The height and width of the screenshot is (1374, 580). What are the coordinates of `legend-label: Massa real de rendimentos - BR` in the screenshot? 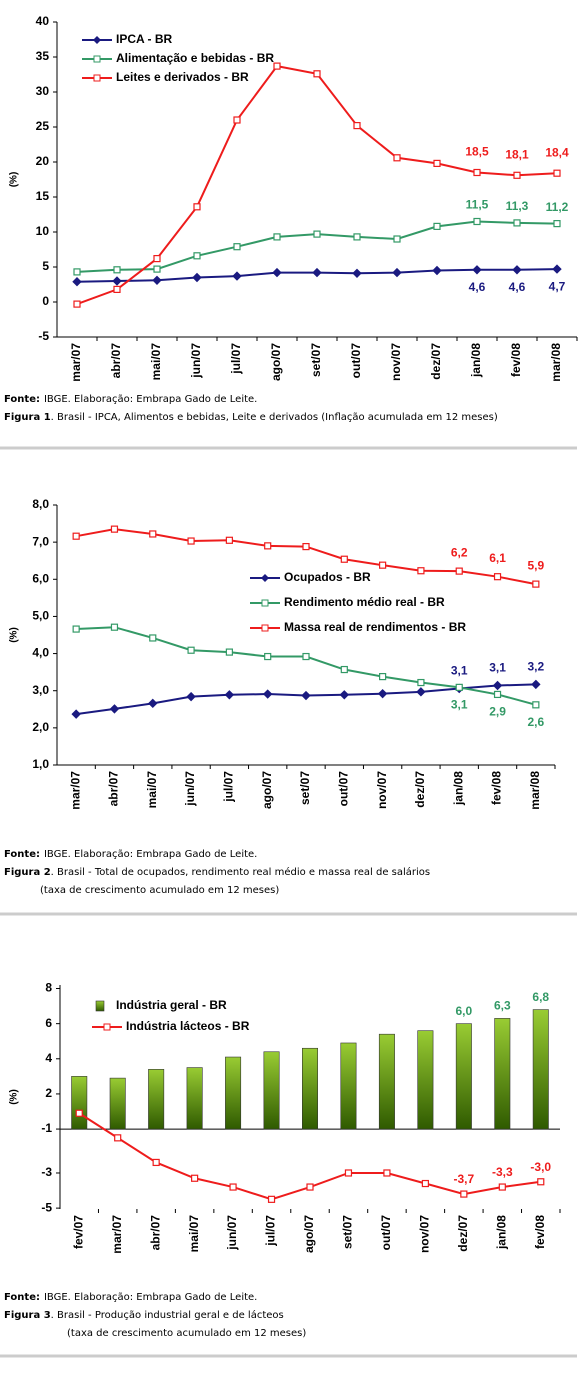 It's located at (375, 627).